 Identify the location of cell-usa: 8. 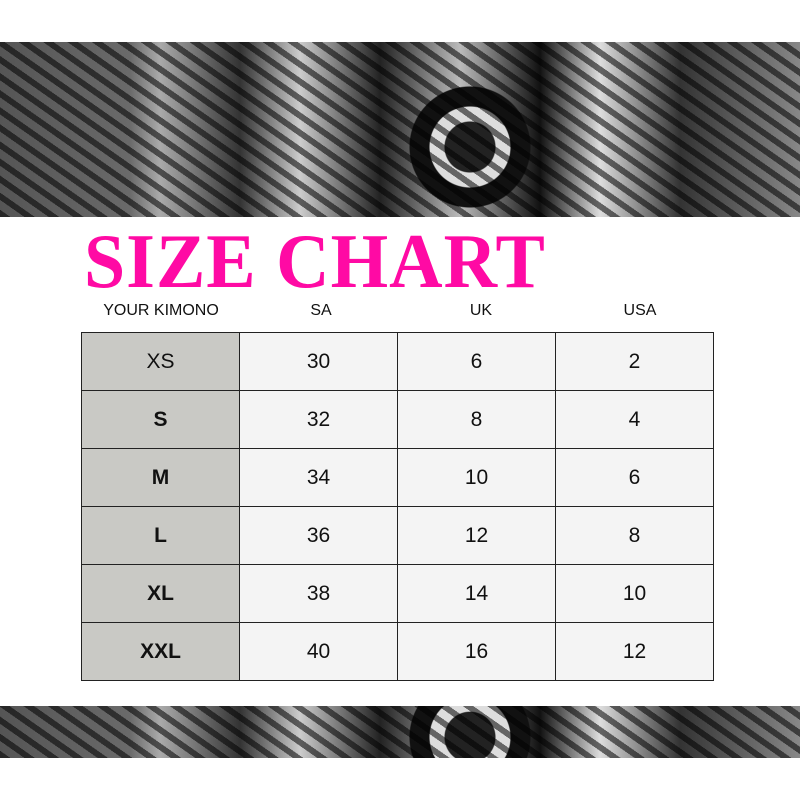
(634, 535).